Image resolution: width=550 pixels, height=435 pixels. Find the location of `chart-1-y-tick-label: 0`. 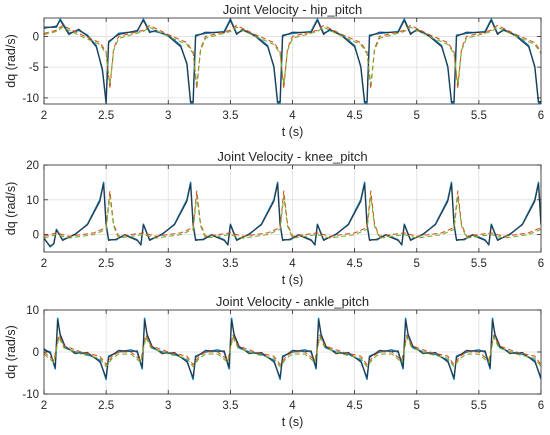

chart-1-y-tick-label: 0 is located at coordinates (36, 37).